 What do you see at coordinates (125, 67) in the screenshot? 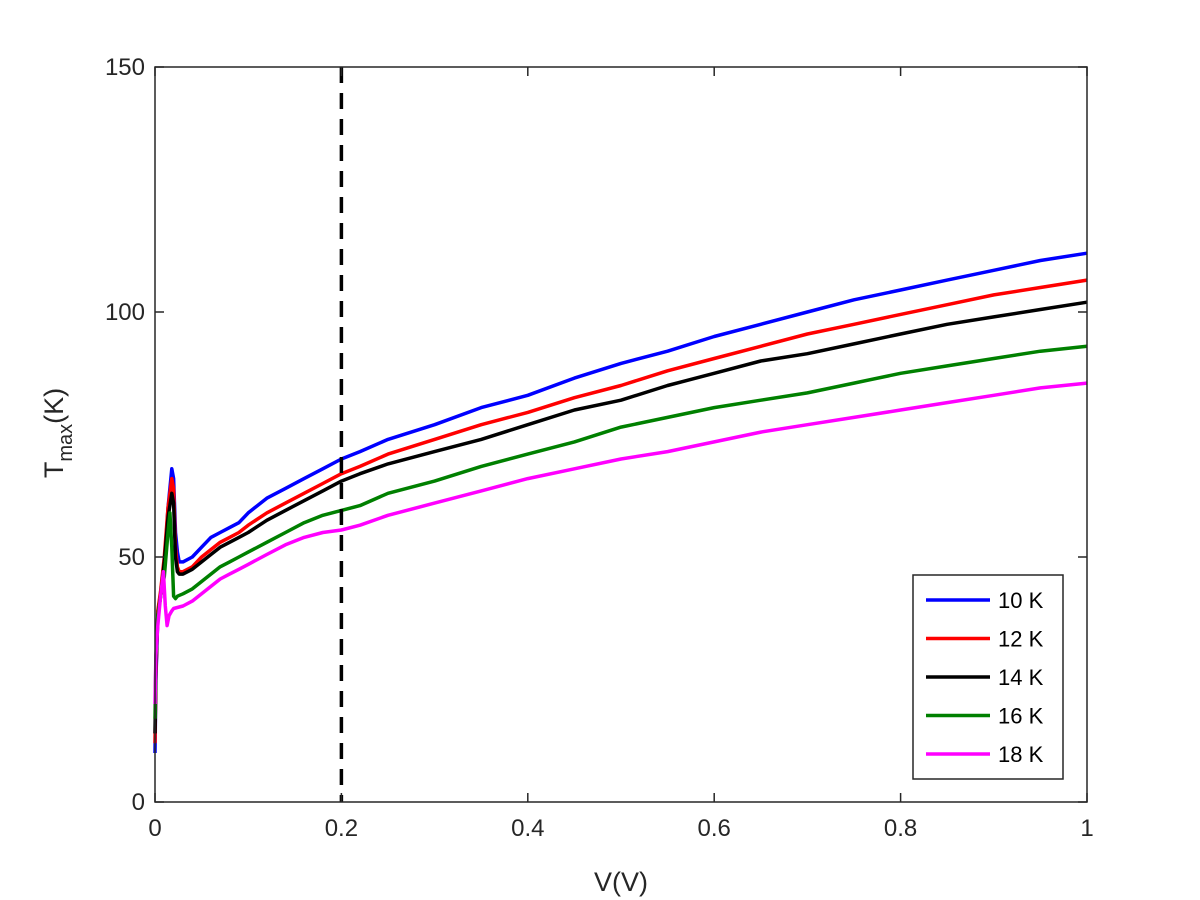
I see `y-tick-label: 150` at bounding box center [125, 67].